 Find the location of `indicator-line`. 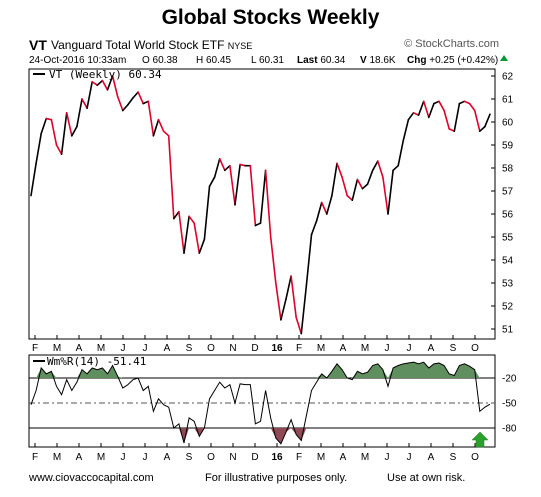

indicator-line is located at coordinates (260, 403).